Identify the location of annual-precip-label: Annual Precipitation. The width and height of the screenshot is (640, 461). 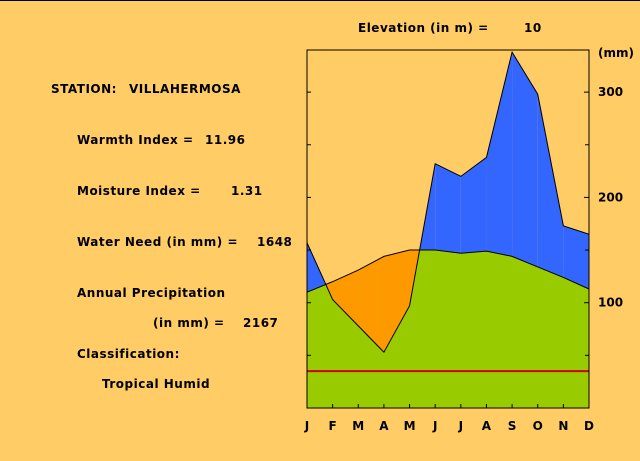
(151, 293).